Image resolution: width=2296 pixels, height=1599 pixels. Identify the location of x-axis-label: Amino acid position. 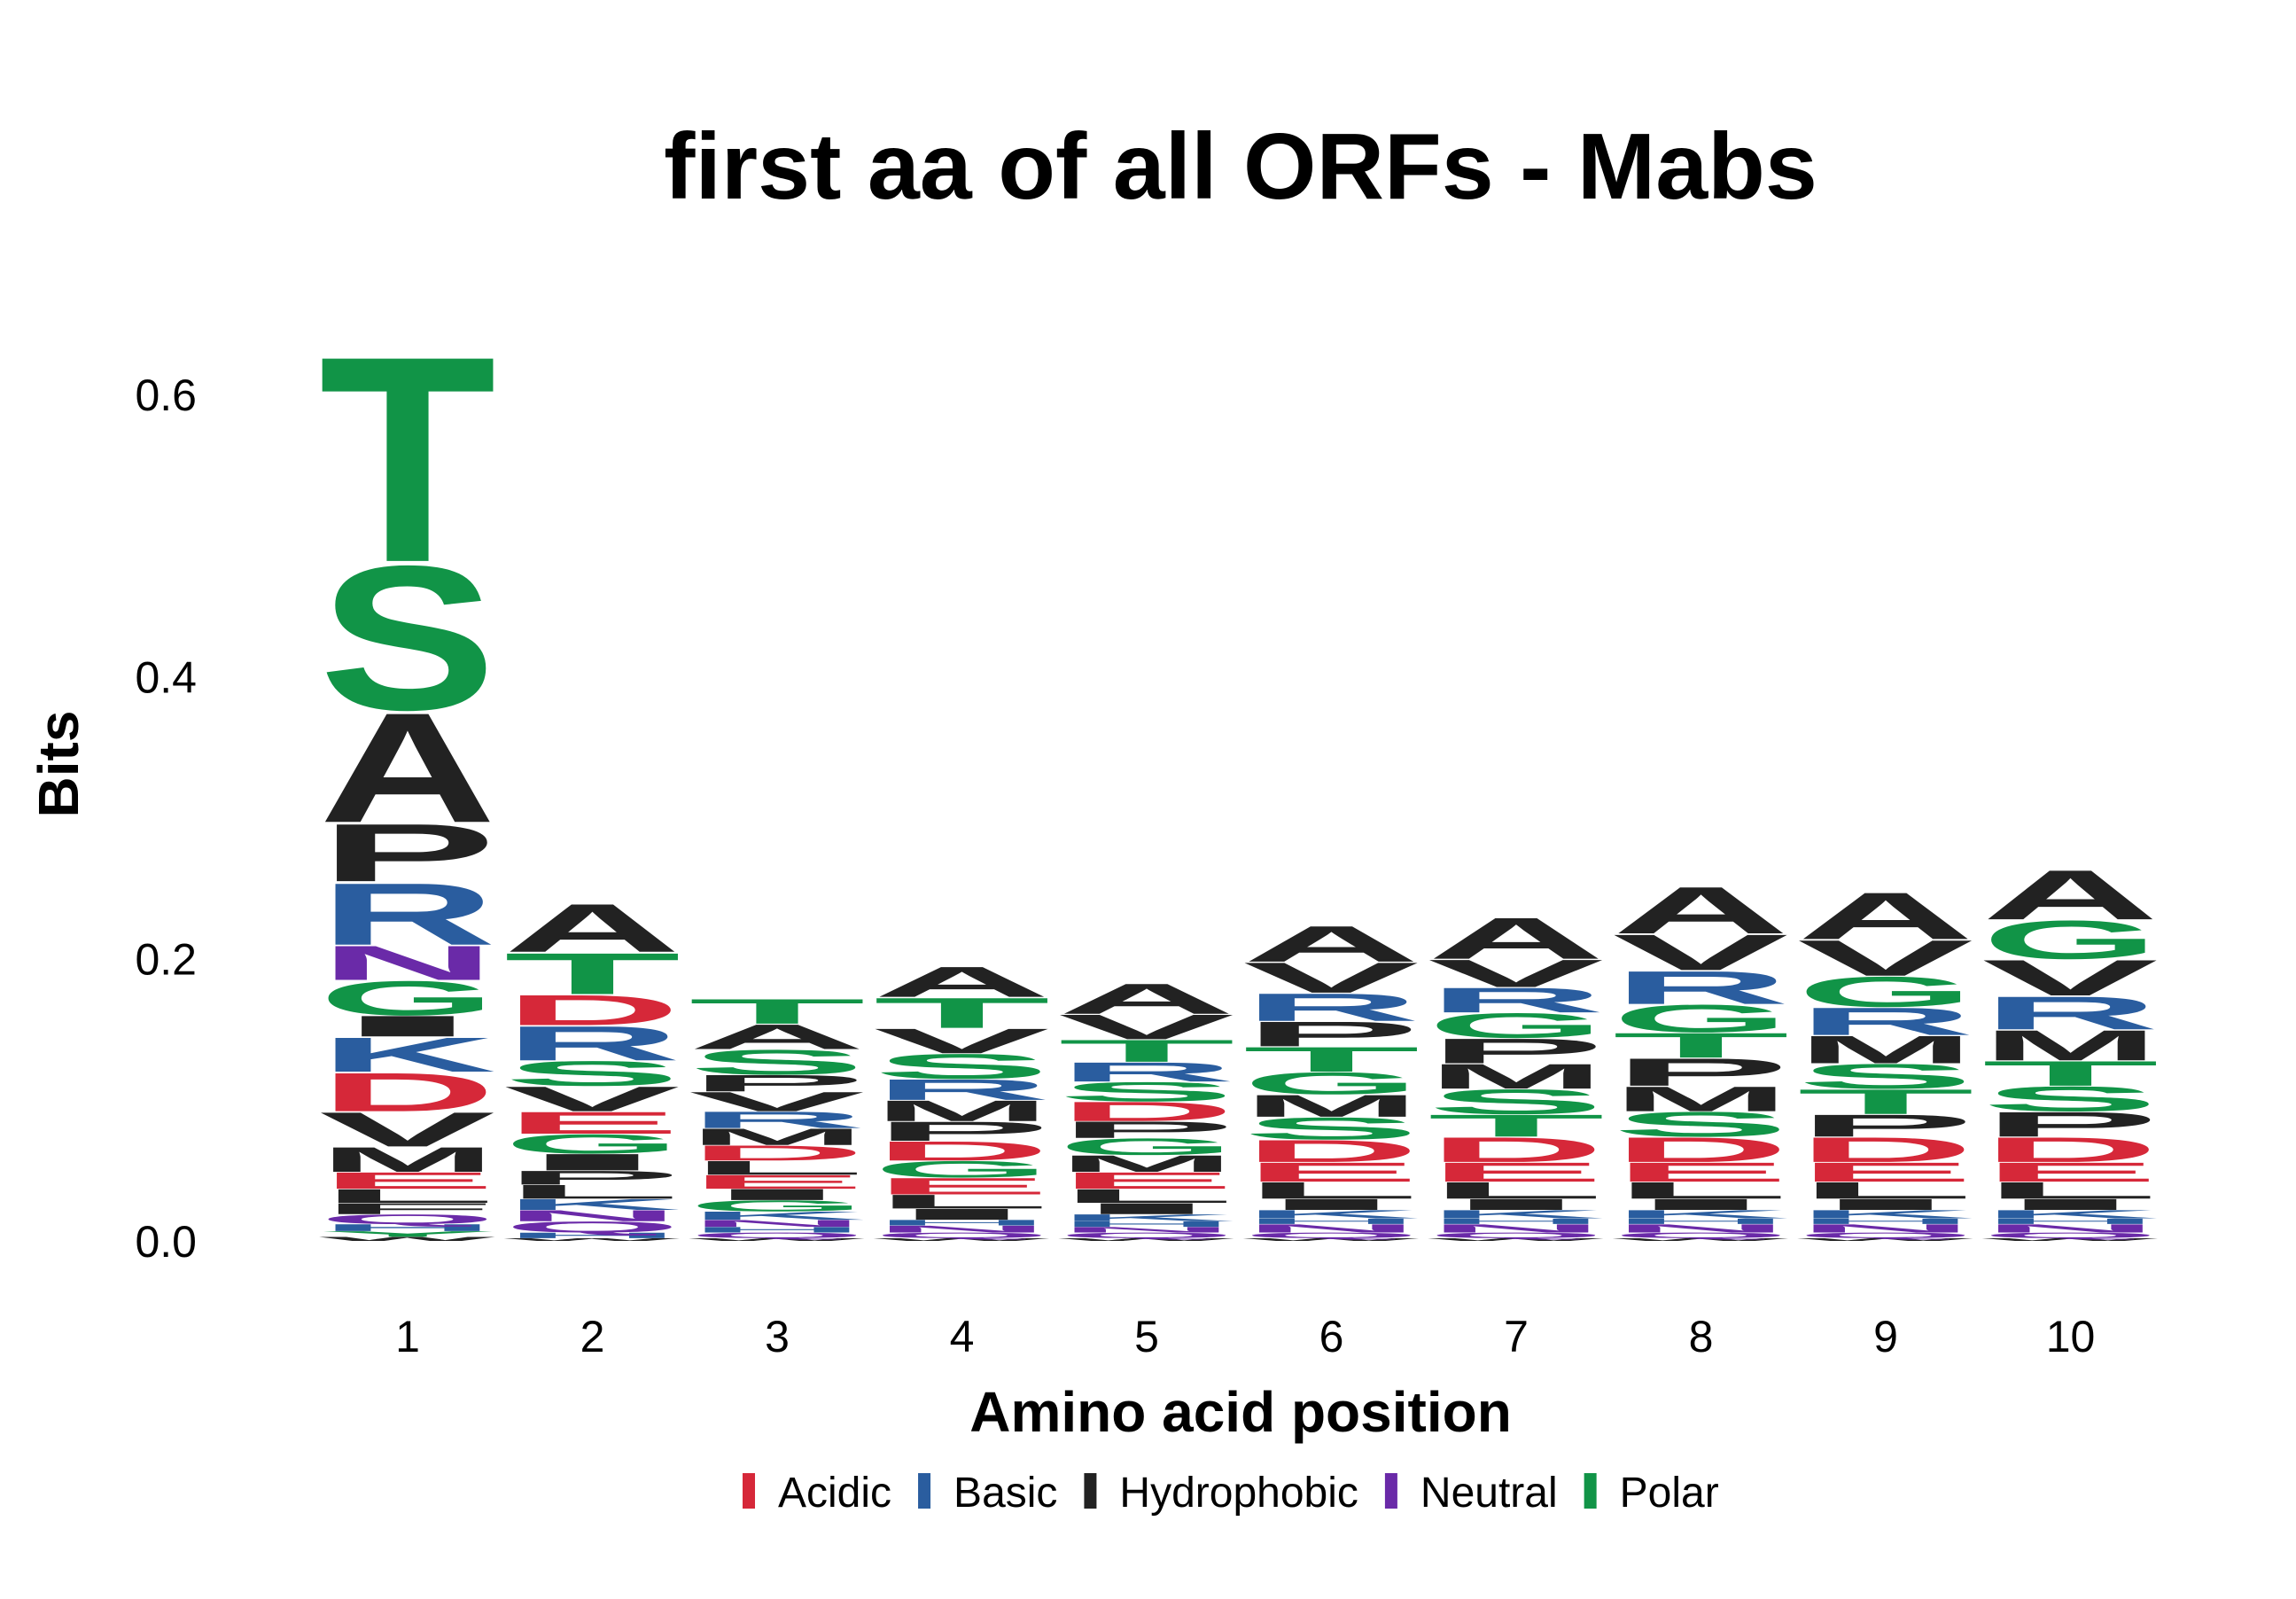
(1240, 1412).